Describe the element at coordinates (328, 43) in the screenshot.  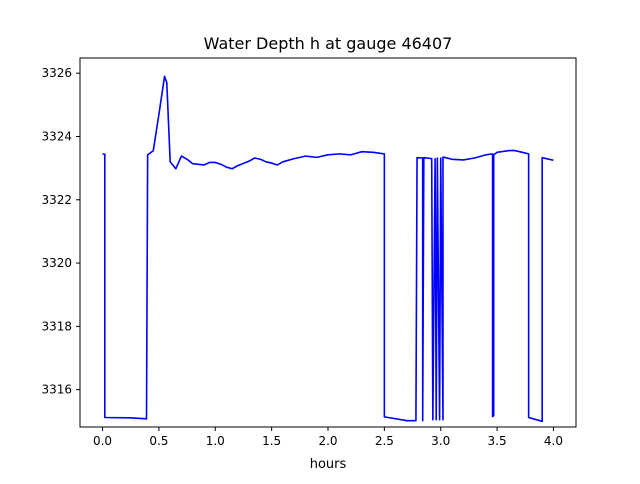
I see `chart-title: Water Depth h at gauge 46407` at that location.